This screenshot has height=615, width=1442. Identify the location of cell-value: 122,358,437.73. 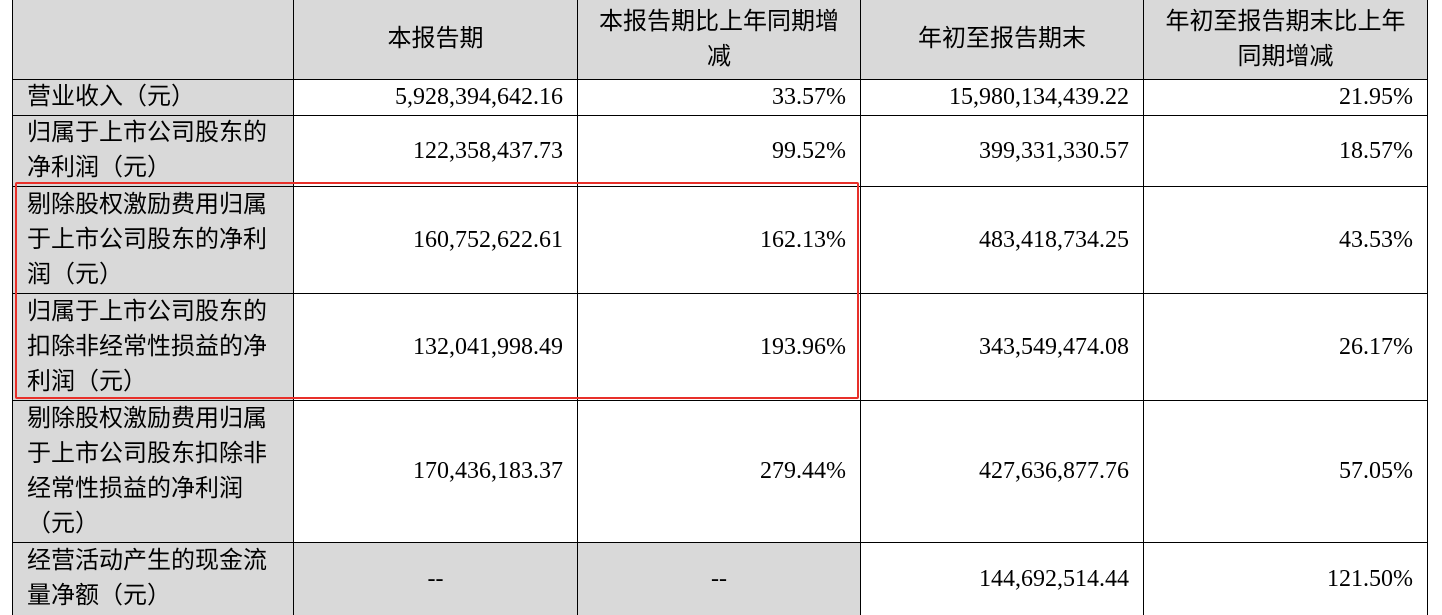
(435, 151).